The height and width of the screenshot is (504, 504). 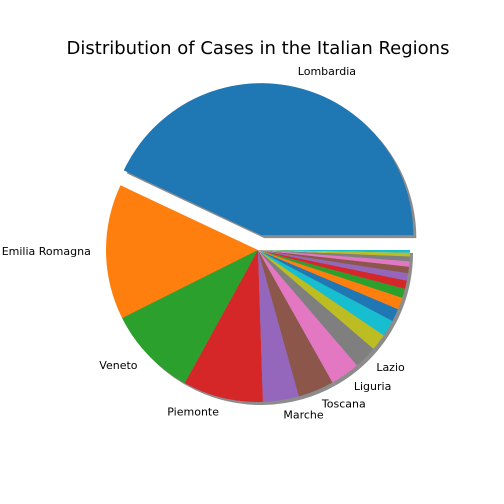 I want to click on slice-label-toscana: Toscana, so click(x=343, y=403).